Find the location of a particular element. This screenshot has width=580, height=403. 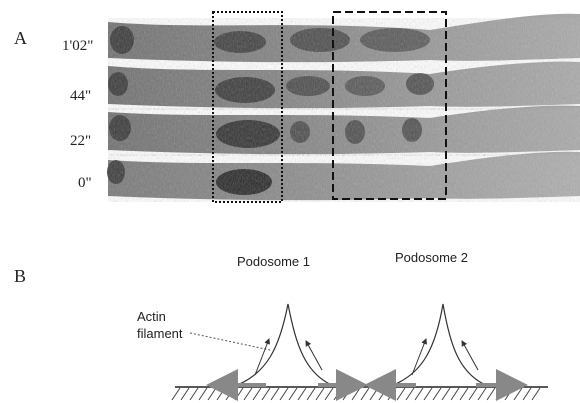

podosome-1-peak is located at coordinates (284, 345).